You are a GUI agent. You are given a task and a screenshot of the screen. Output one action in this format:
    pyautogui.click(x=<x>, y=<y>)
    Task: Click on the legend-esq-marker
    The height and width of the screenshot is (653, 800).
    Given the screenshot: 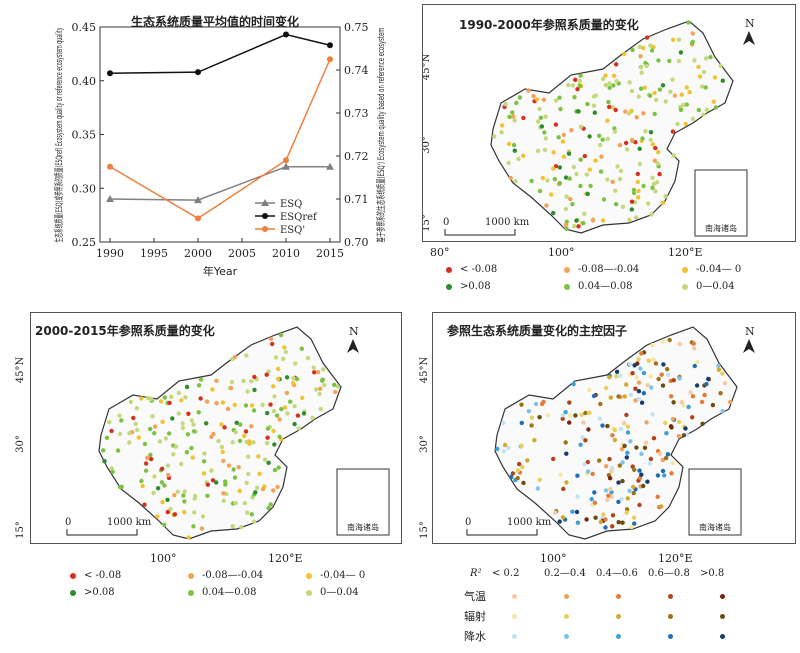 What is the action you would take?
    pyautogui.click(x=265, y=202)
    